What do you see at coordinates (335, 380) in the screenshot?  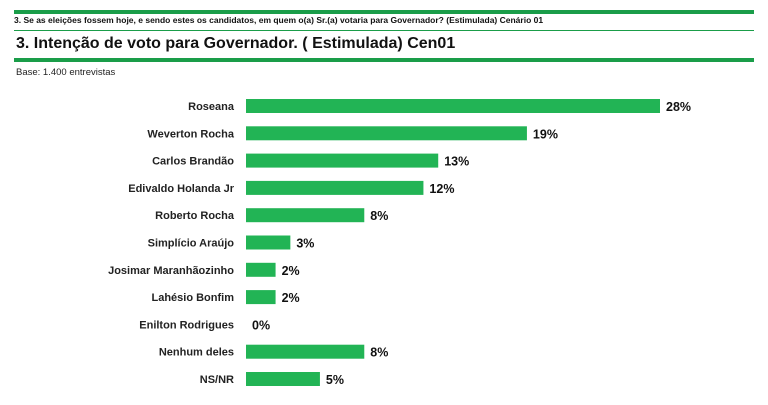 I see `value-label: 5%` at bounding box center [335, 380].